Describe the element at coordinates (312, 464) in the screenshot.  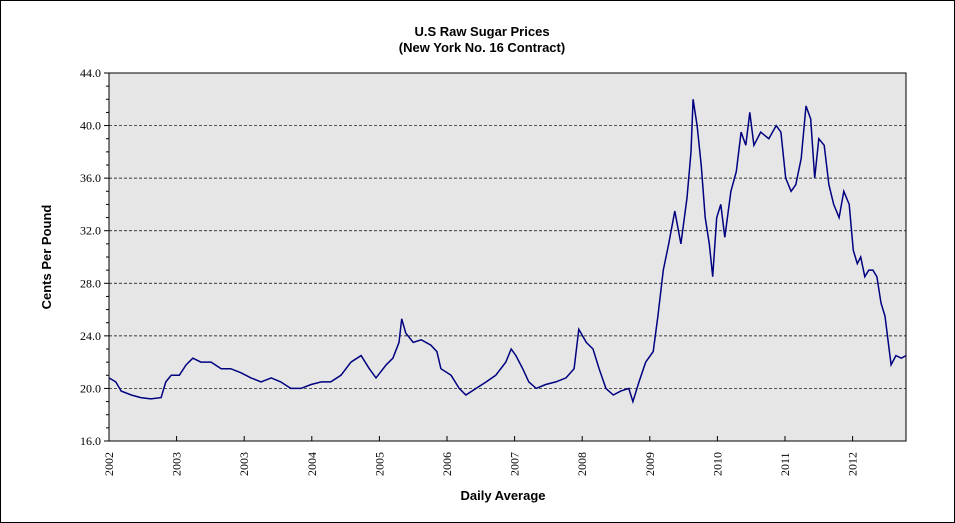
I see `x-tick-label: 2004` at that location.